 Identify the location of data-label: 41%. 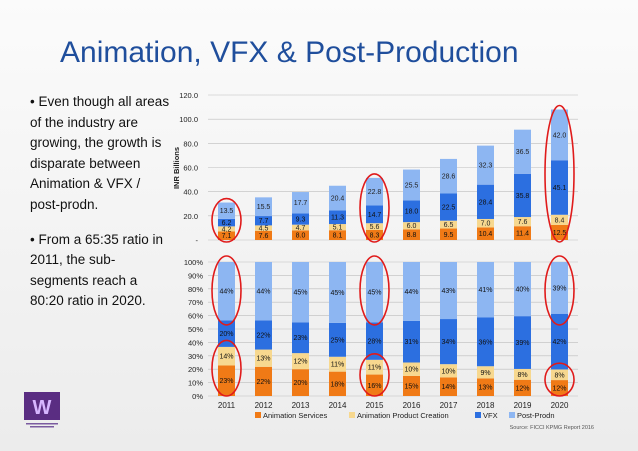
(485, 290).